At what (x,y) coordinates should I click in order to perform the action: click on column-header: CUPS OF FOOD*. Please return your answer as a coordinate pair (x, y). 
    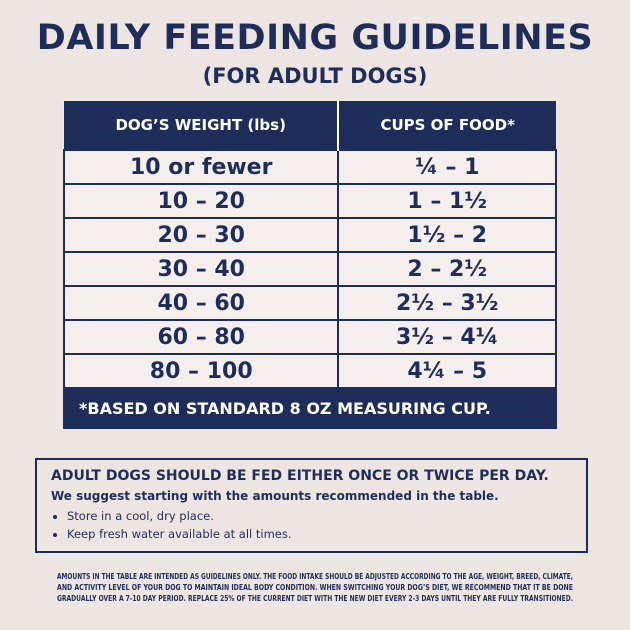
    Looking at the image, I should click on (446, 125).